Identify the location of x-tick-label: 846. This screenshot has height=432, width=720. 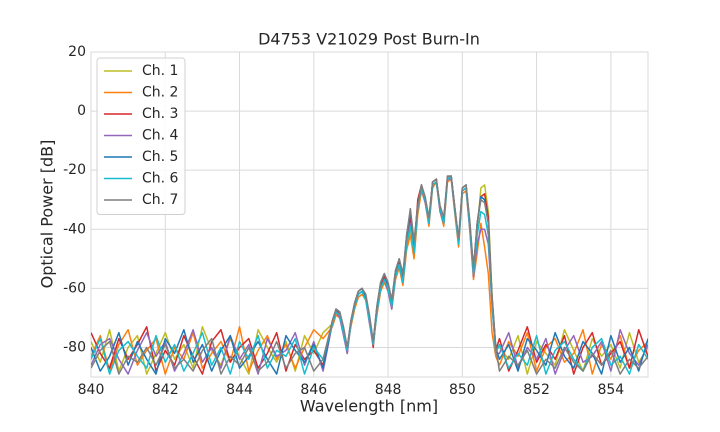
(313, 390).